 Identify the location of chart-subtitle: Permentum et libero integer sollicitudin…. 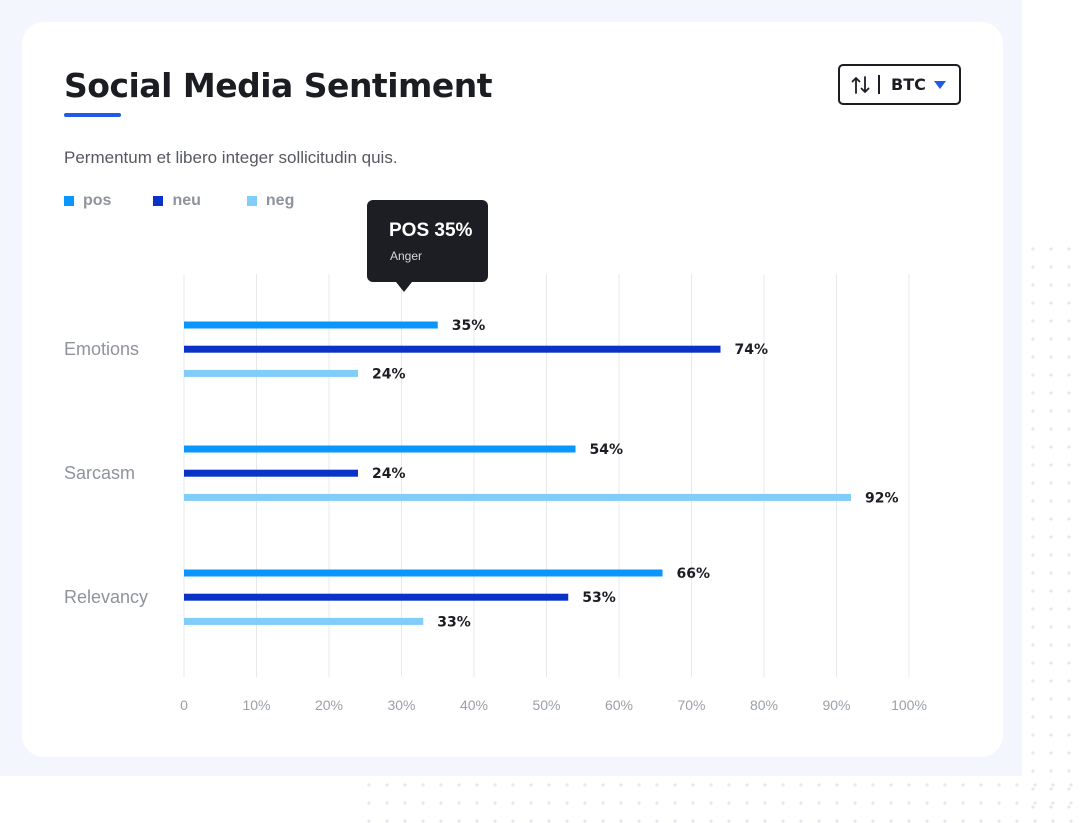
(231, 157).